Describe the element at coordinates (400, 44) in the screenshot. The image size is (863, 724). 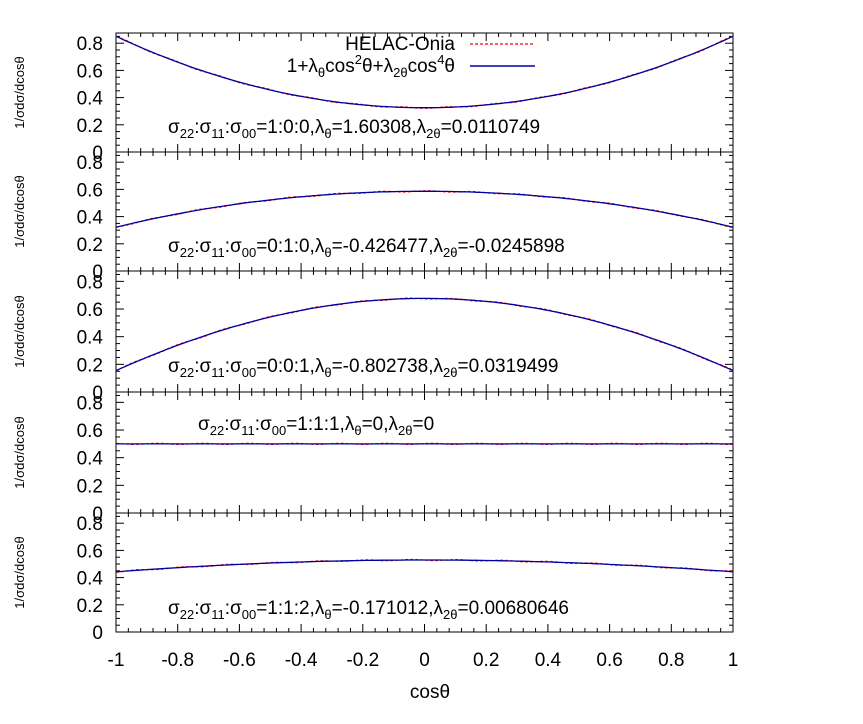
I see `legend-label-helac: HELAC-Onia` at that location.